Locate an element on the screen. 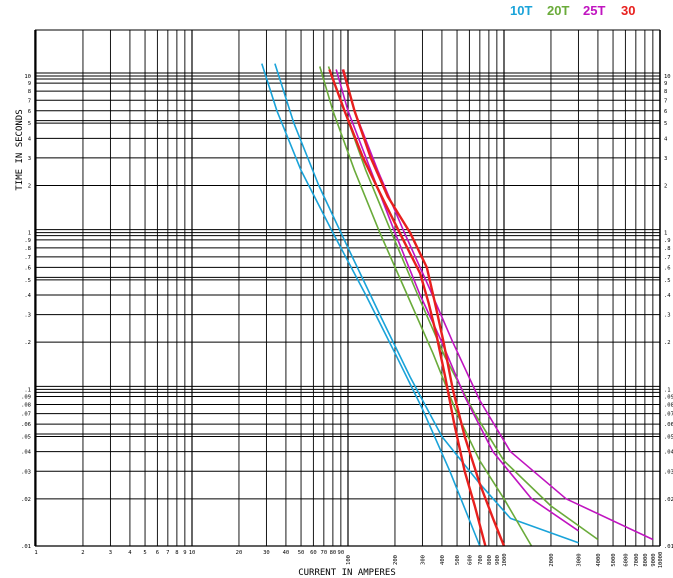  x-tick-label: 70 is located at coordinates (324, 553).